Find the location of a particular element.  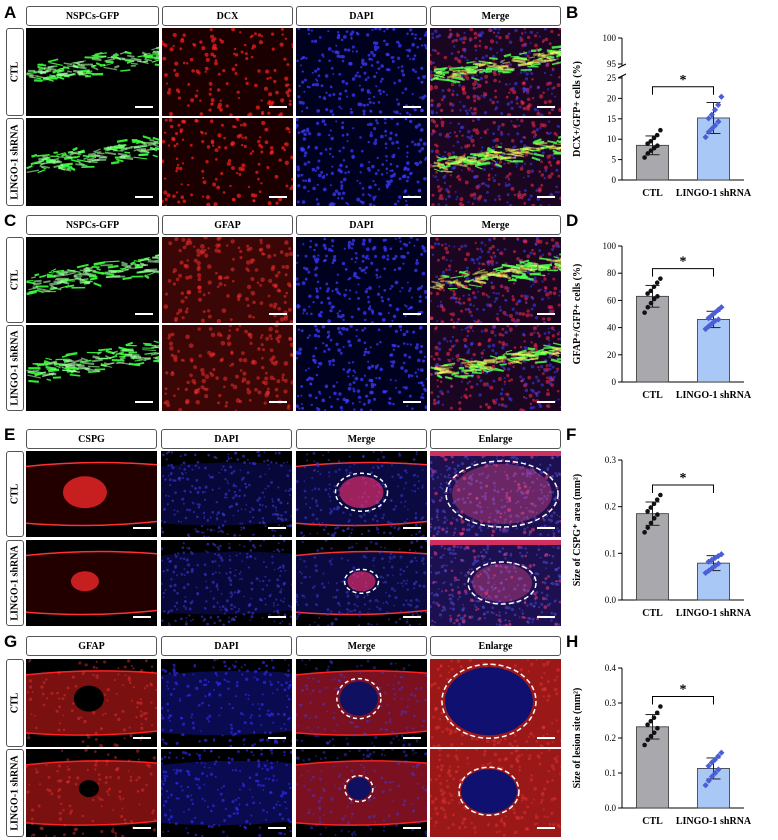

panel-letter-f: F is located at coordinates (571, 434).